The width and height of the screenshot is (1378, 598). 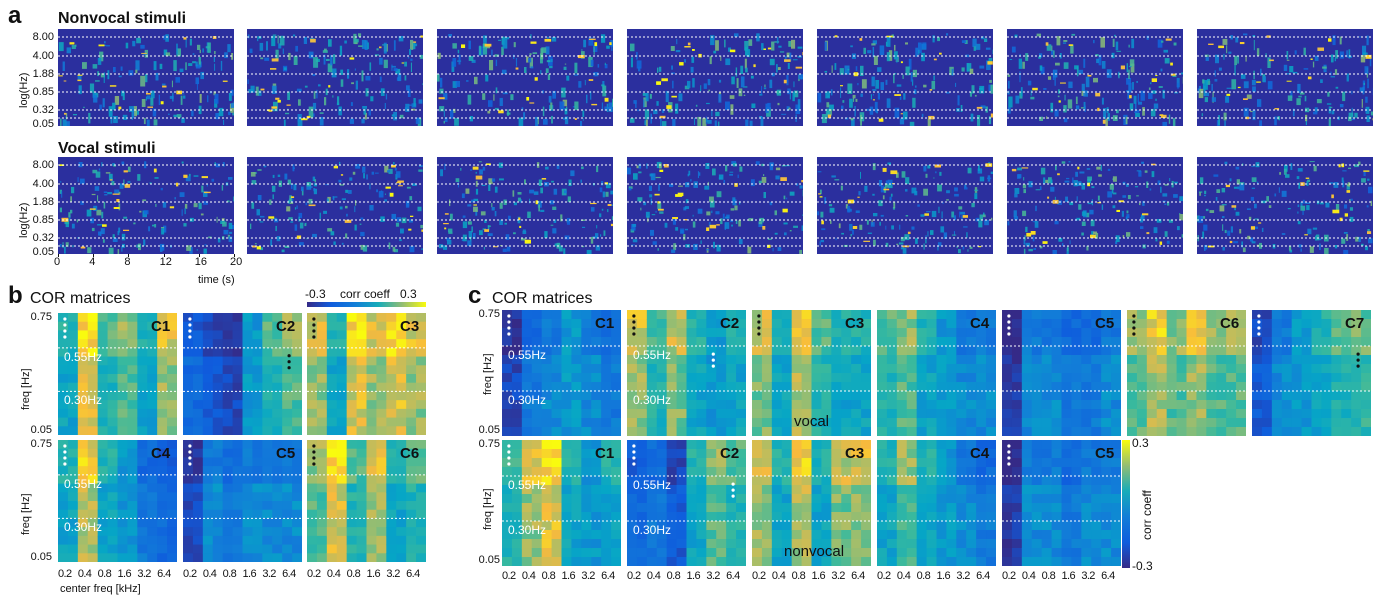 I want to click on panel-b-matrix-C3-label: C3, so click(x=410, y=326).